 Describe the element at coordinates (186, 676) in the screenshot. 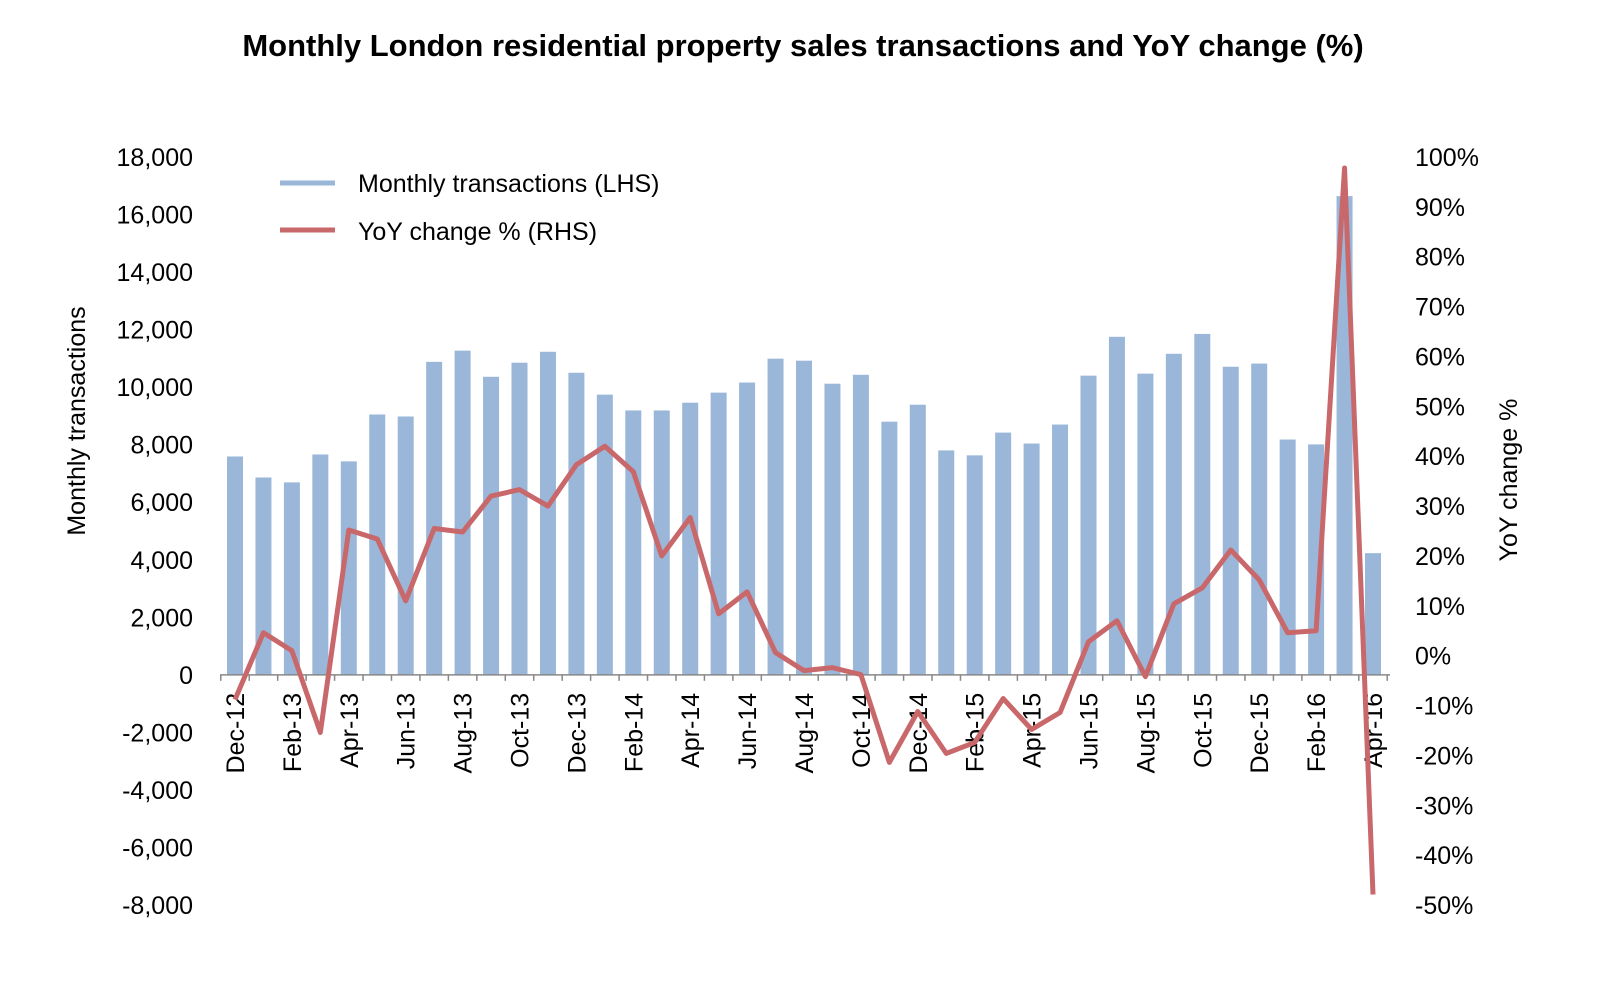

I see `left-tick-label: 0` at that location.